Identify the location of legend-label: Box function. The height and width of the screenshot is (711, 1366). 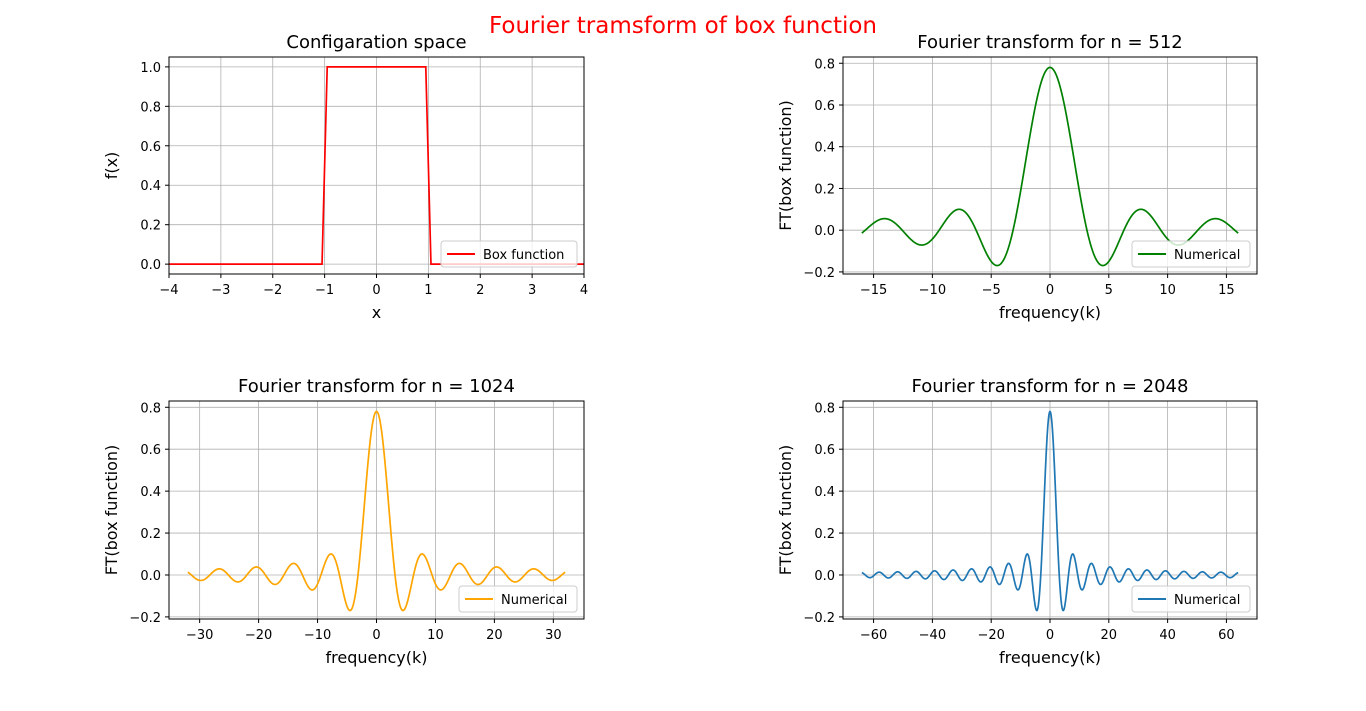
(523, 255).